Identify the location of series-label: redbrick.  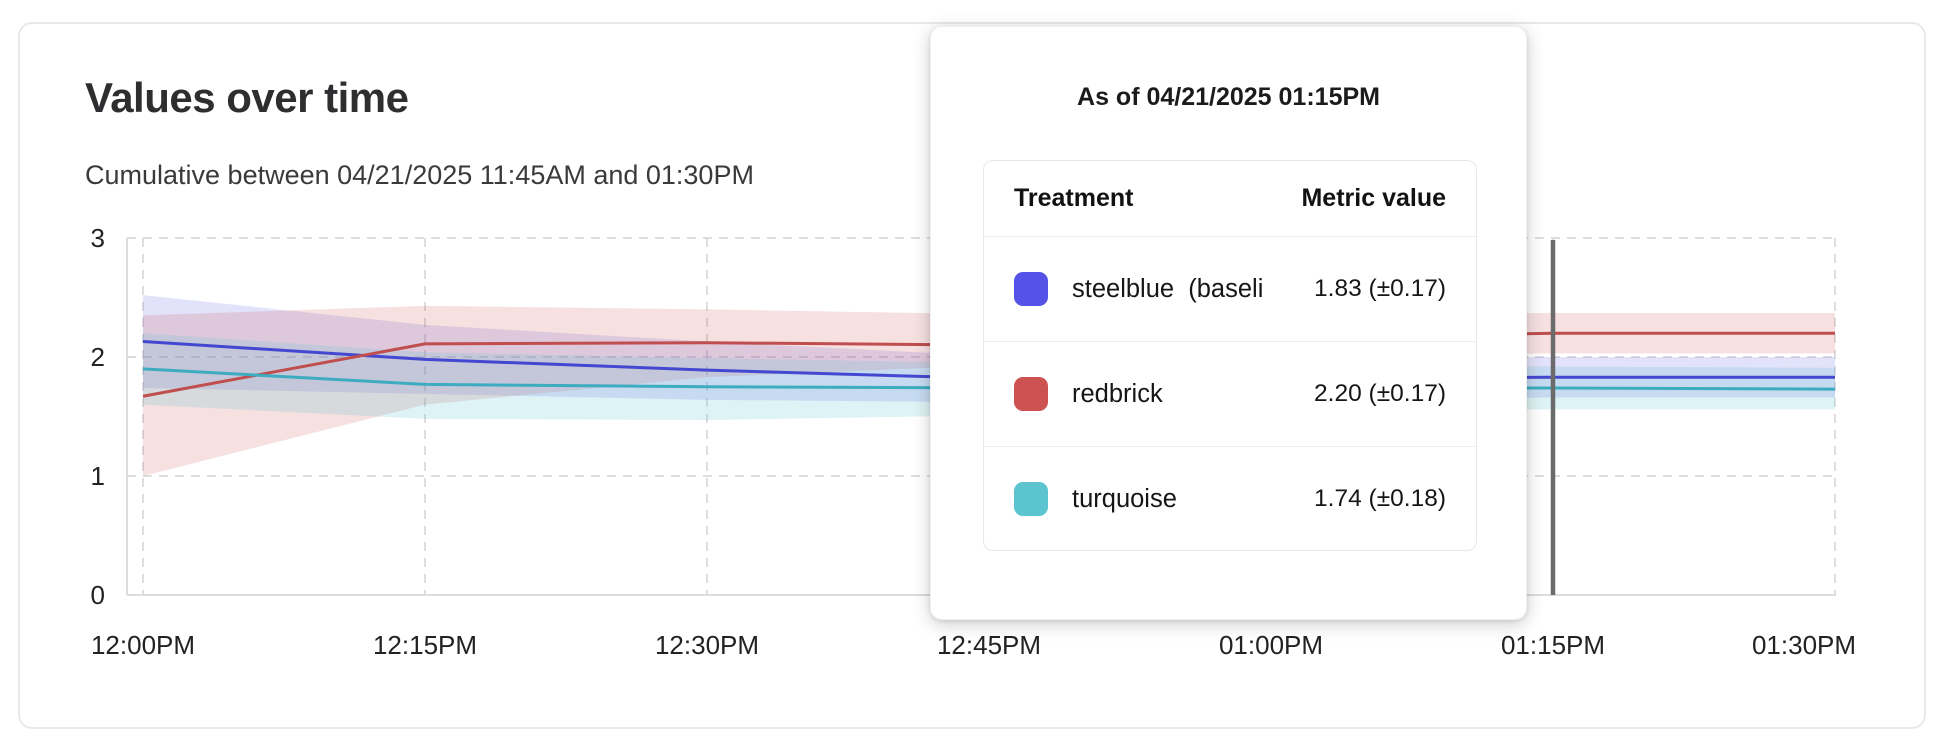
(1117, 393).